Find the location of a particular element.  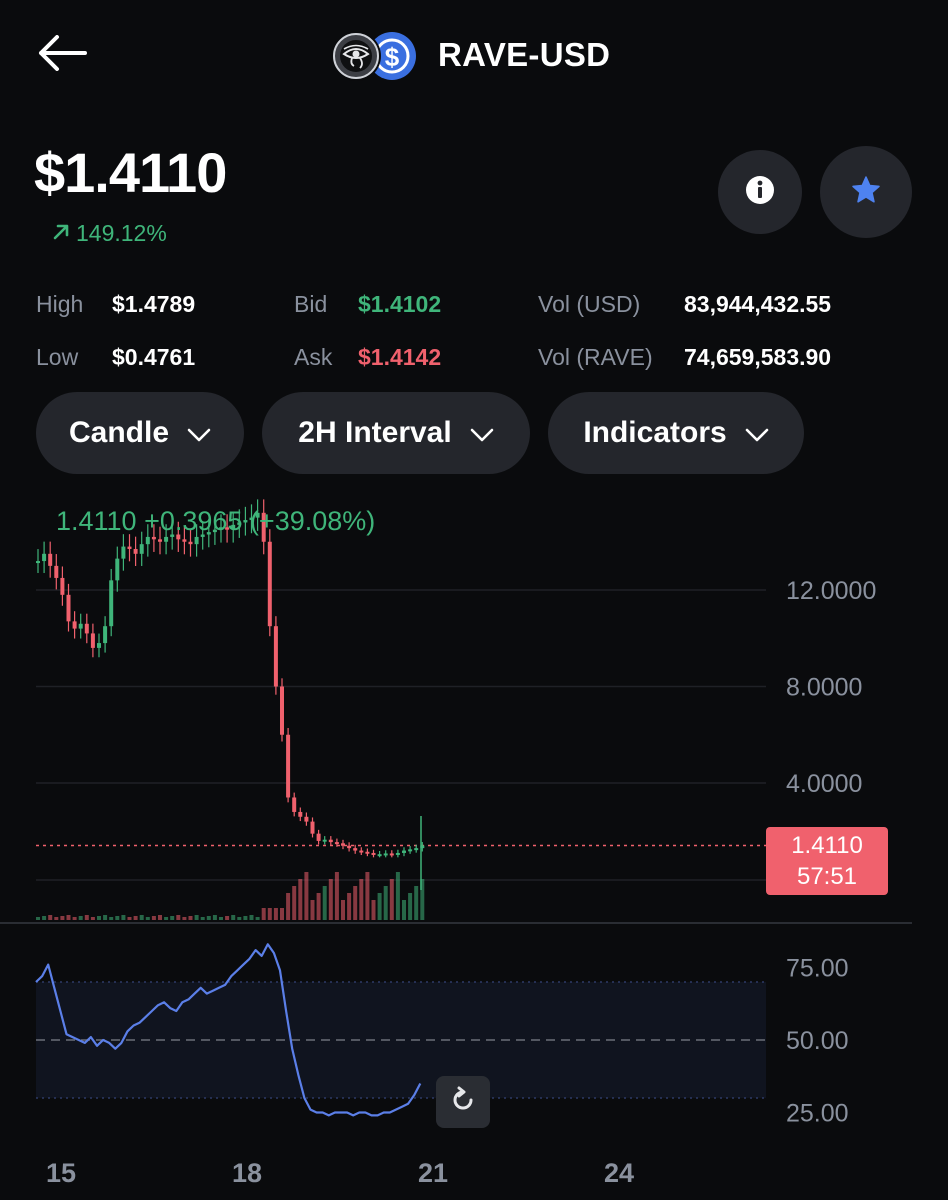

ohlc-readout: 1.4110 +0.3965 (+39.08%) is located at coordinates (216, 521).